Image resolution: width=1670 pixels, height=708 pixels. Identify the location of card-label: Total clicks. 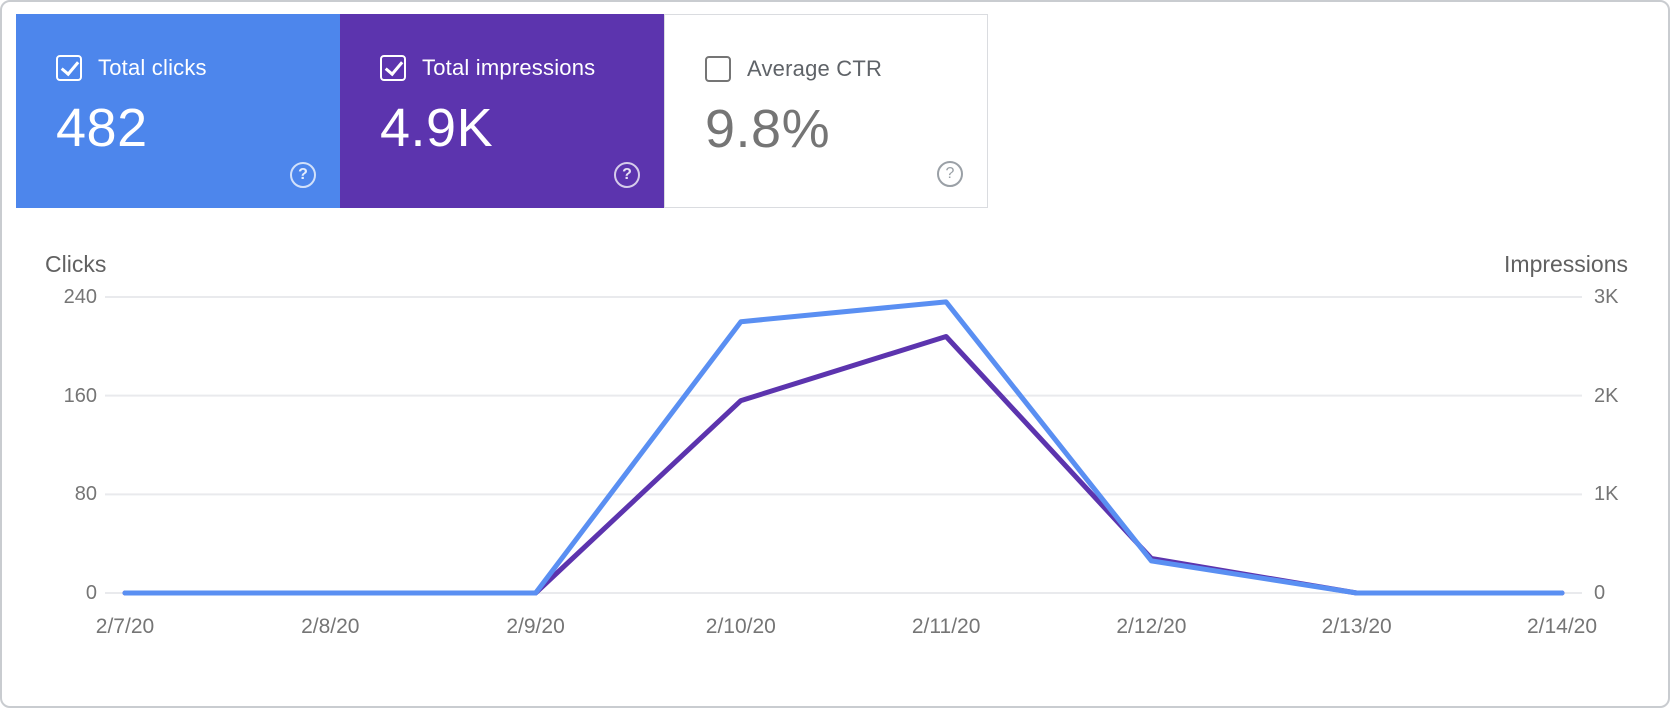
(152, 67).